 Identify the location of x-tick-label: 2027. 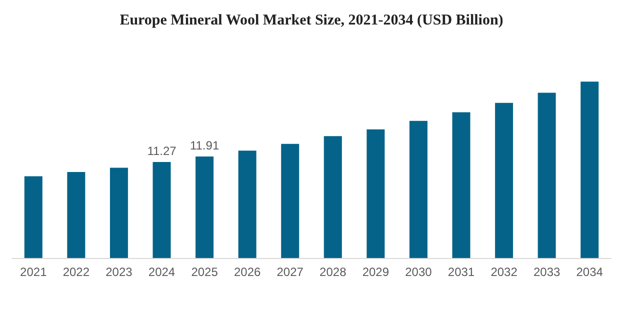
(290, 272).